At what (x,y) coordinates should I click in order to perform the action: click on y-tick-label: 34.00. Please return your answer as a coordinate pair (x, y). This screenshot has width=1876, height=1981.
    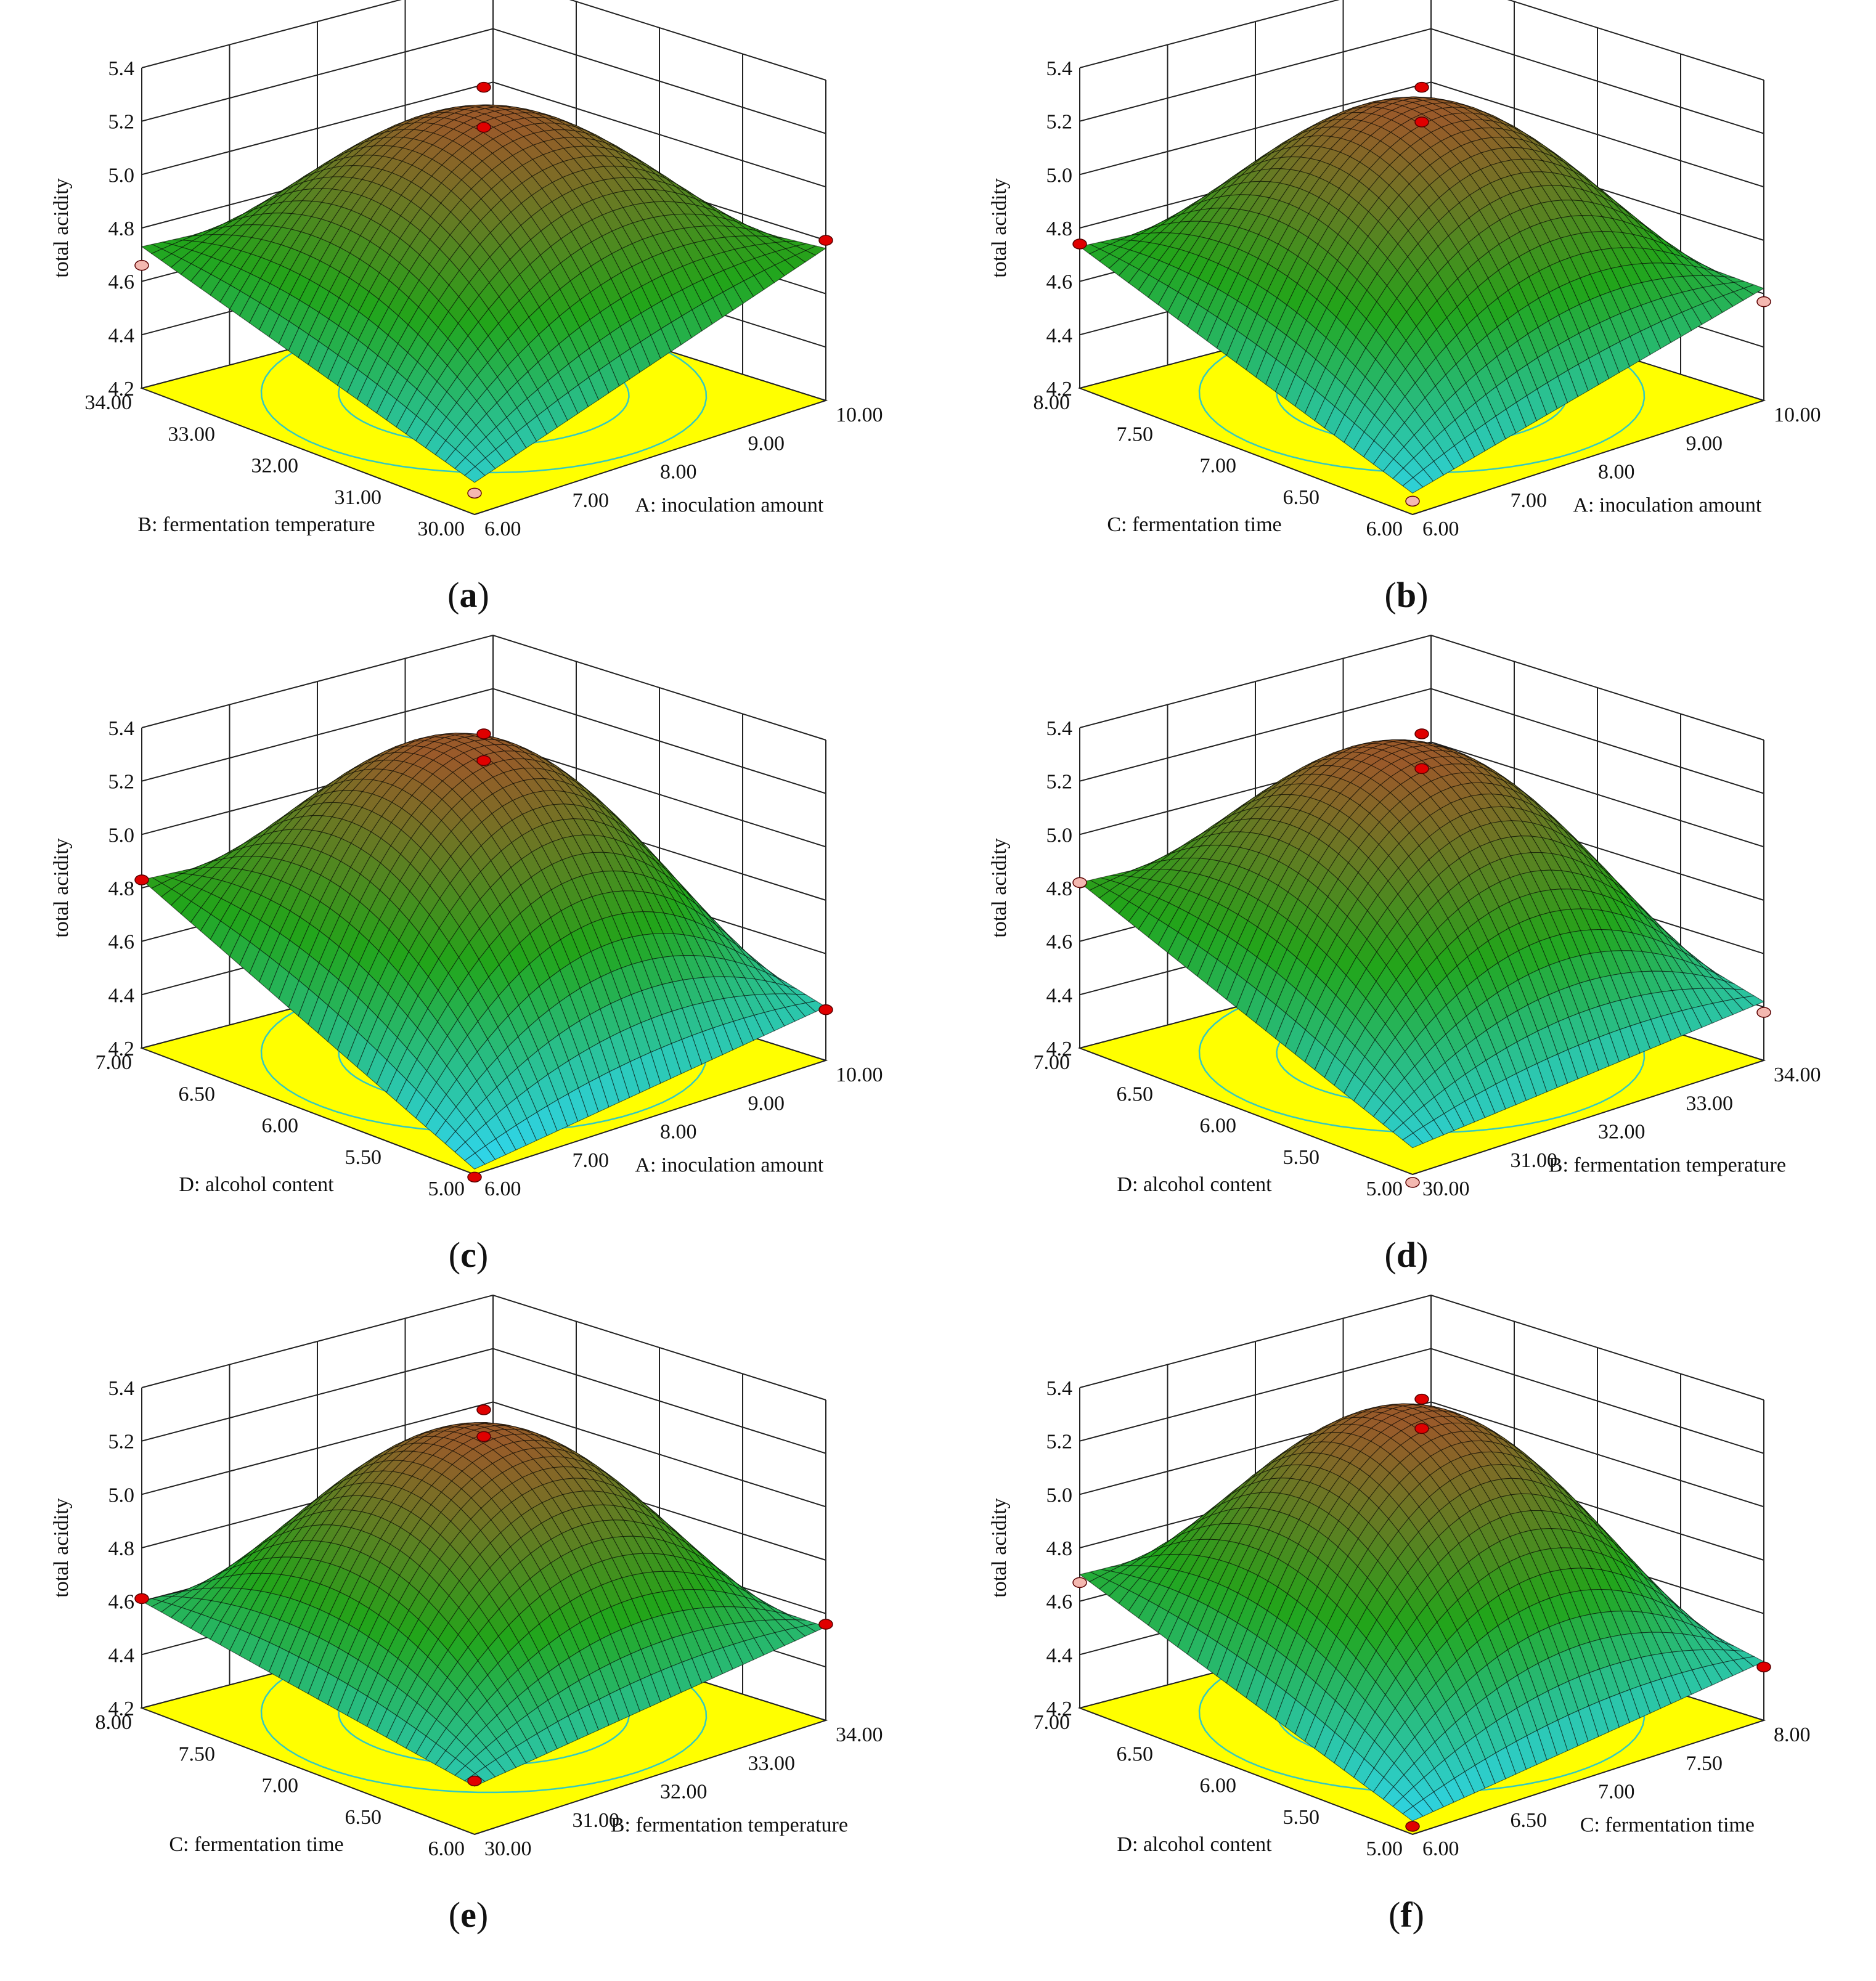
    Looking at the image, I should click on (109, 403).